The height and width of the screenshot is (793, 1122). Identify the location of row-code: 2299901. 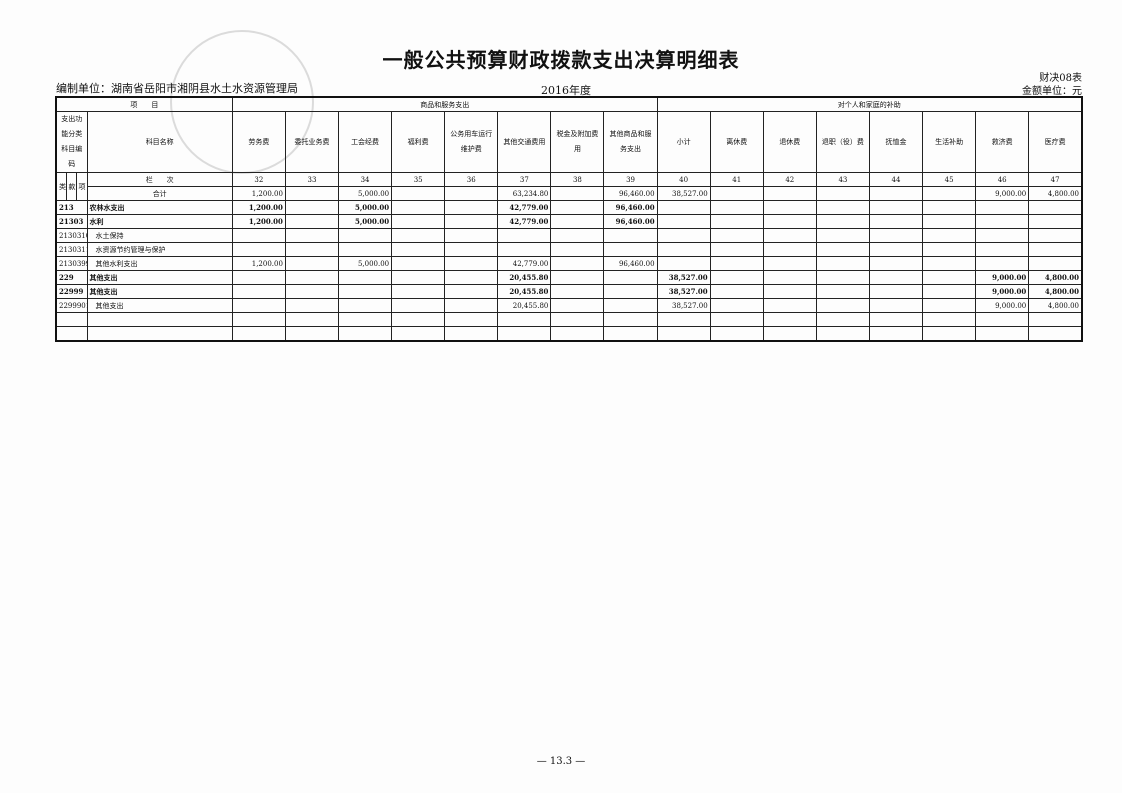
(71, 305).